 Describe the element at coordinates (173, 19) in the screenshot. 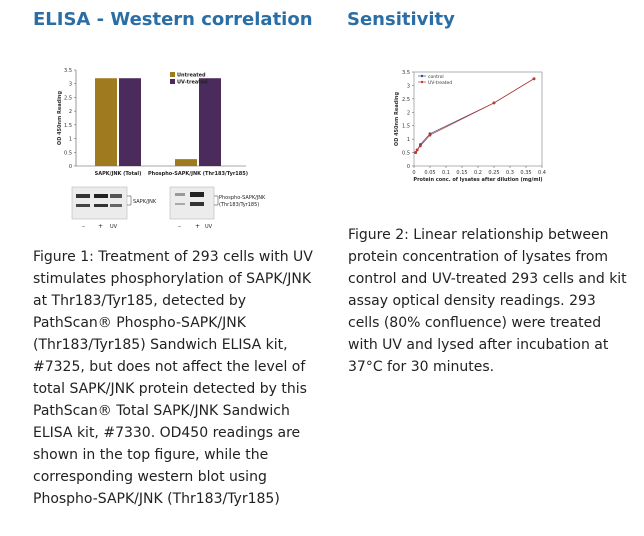

I see `elisa-western-heading: ELISA - Western correlation` at that location.